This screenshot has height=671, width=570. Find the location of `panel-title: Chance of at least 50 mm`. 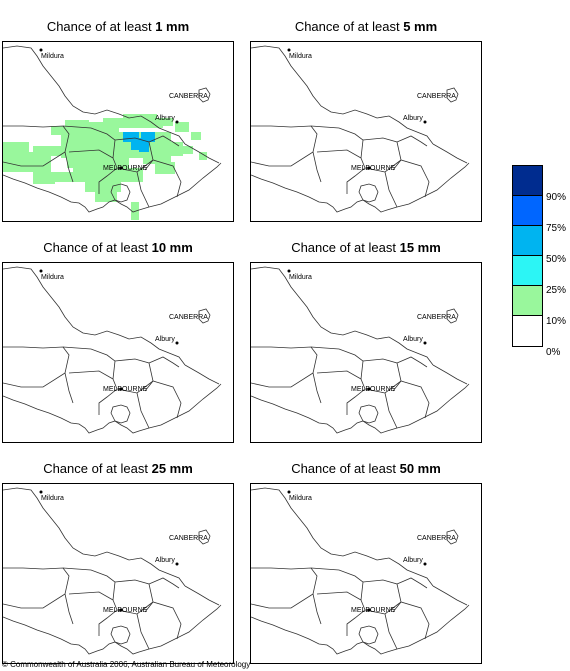

panel-title: Chance of at least 50 mm is located at coordinates (366, 468).